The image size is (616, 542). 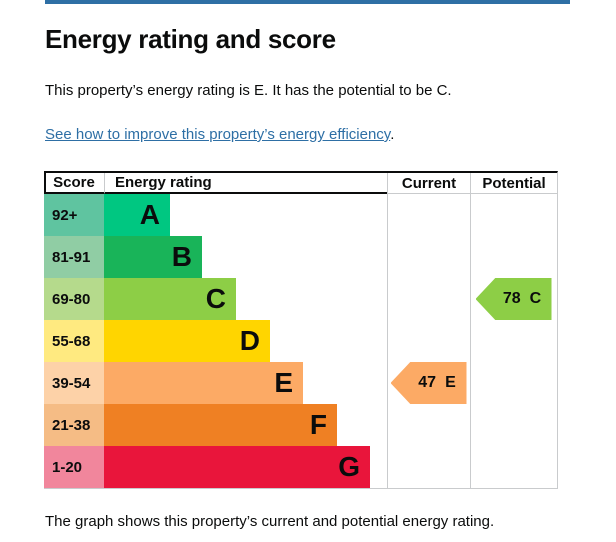 What do you see at coordinates (318, 424) in the screenshot?
I see `band-letter: F` at bounding box center [318, 424].